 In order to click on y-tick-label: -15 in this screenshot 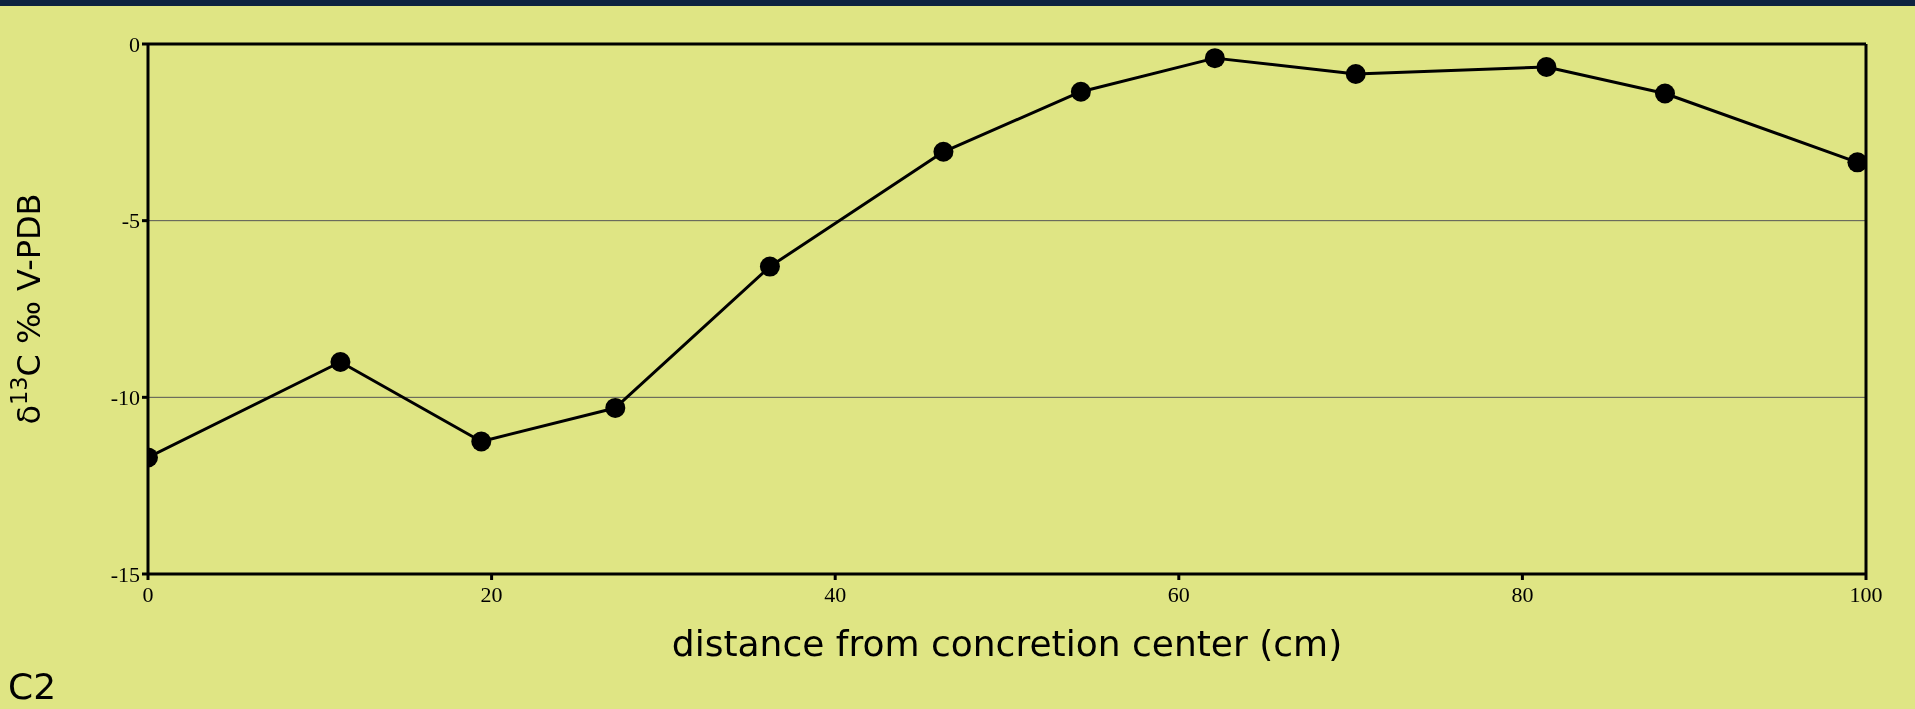, I will do `click(125, 574)`.